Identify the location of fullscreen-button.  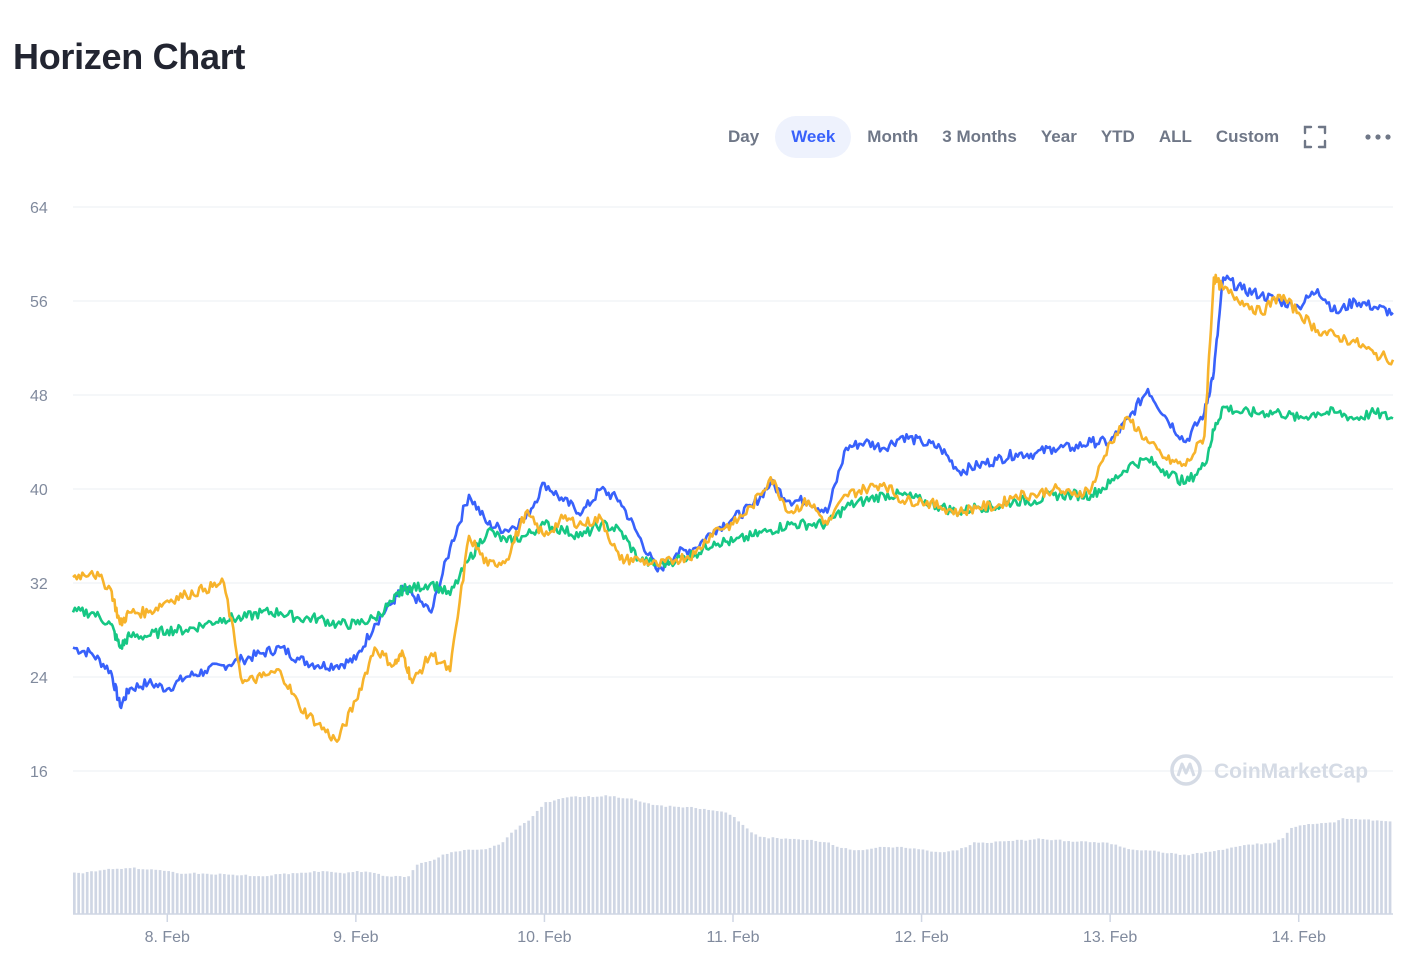
(1315, 137).